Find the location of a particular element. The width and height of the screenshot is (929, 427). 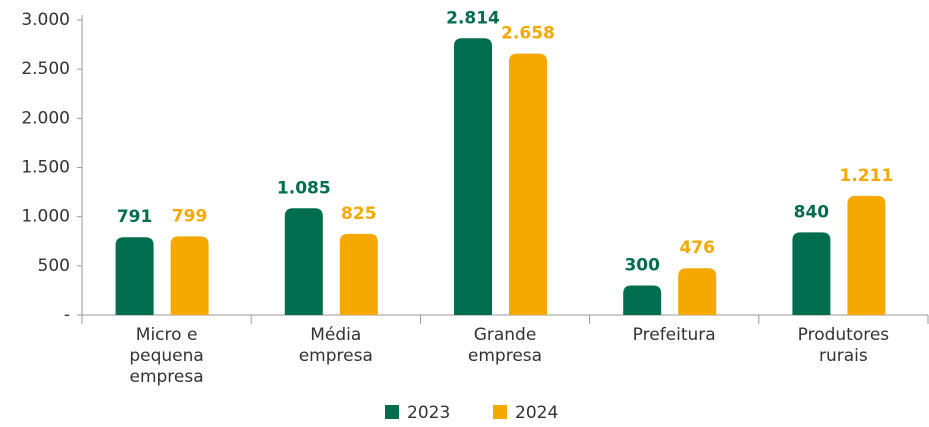

value-label: 476 is located at coordinates (697, 248).